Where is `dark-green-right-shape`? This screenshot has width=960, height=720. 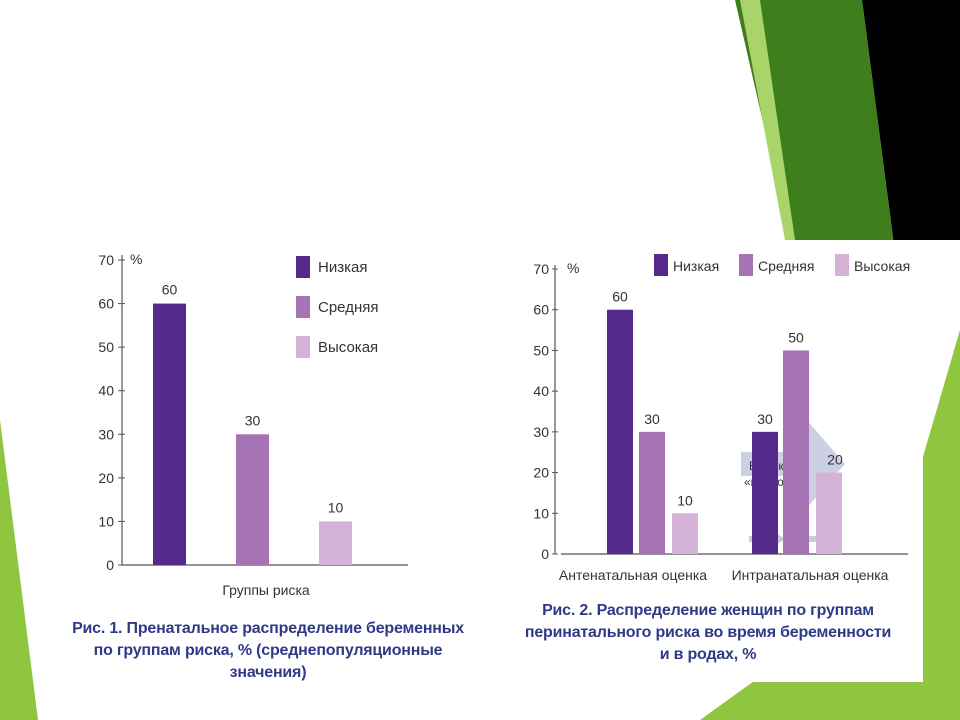 dark-green-right-shape is located at coordinates (828, 230).